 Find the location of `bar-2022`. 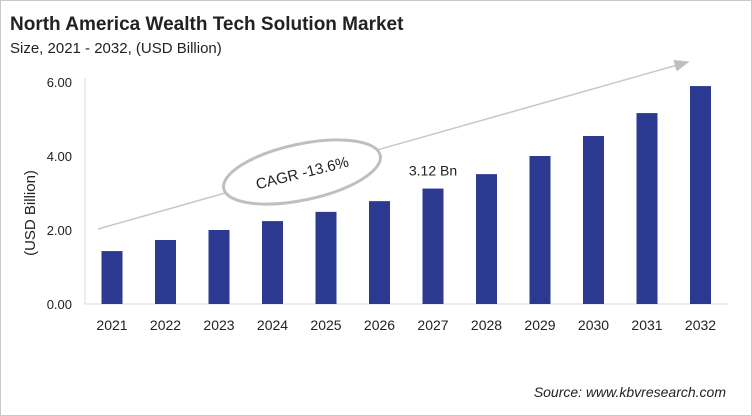

bar-2022 is located at coordinates (165, 271).